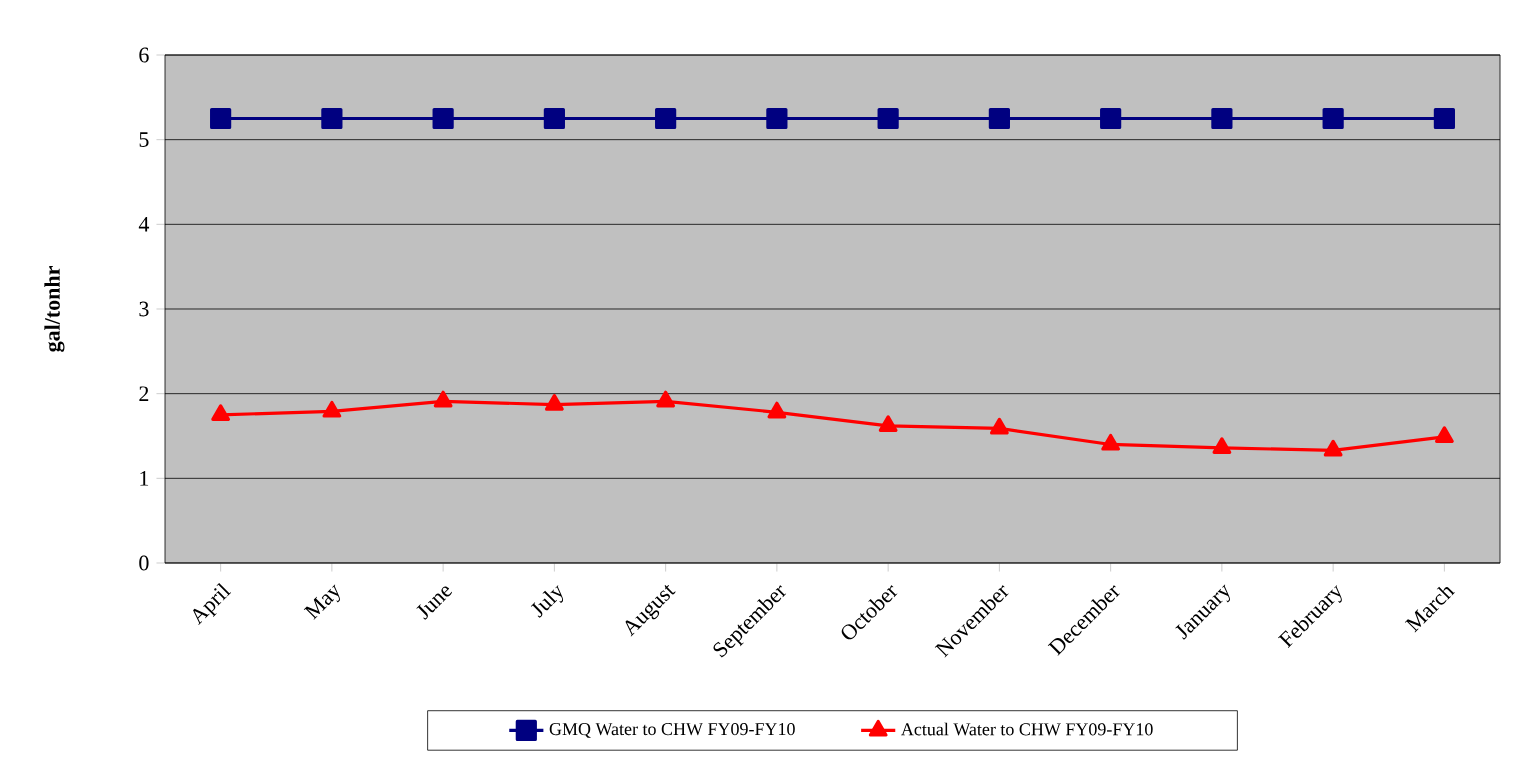  Describe the element at coordinates (144, 55) in the screenshot. I see `y-tick-label: 6` at that location.